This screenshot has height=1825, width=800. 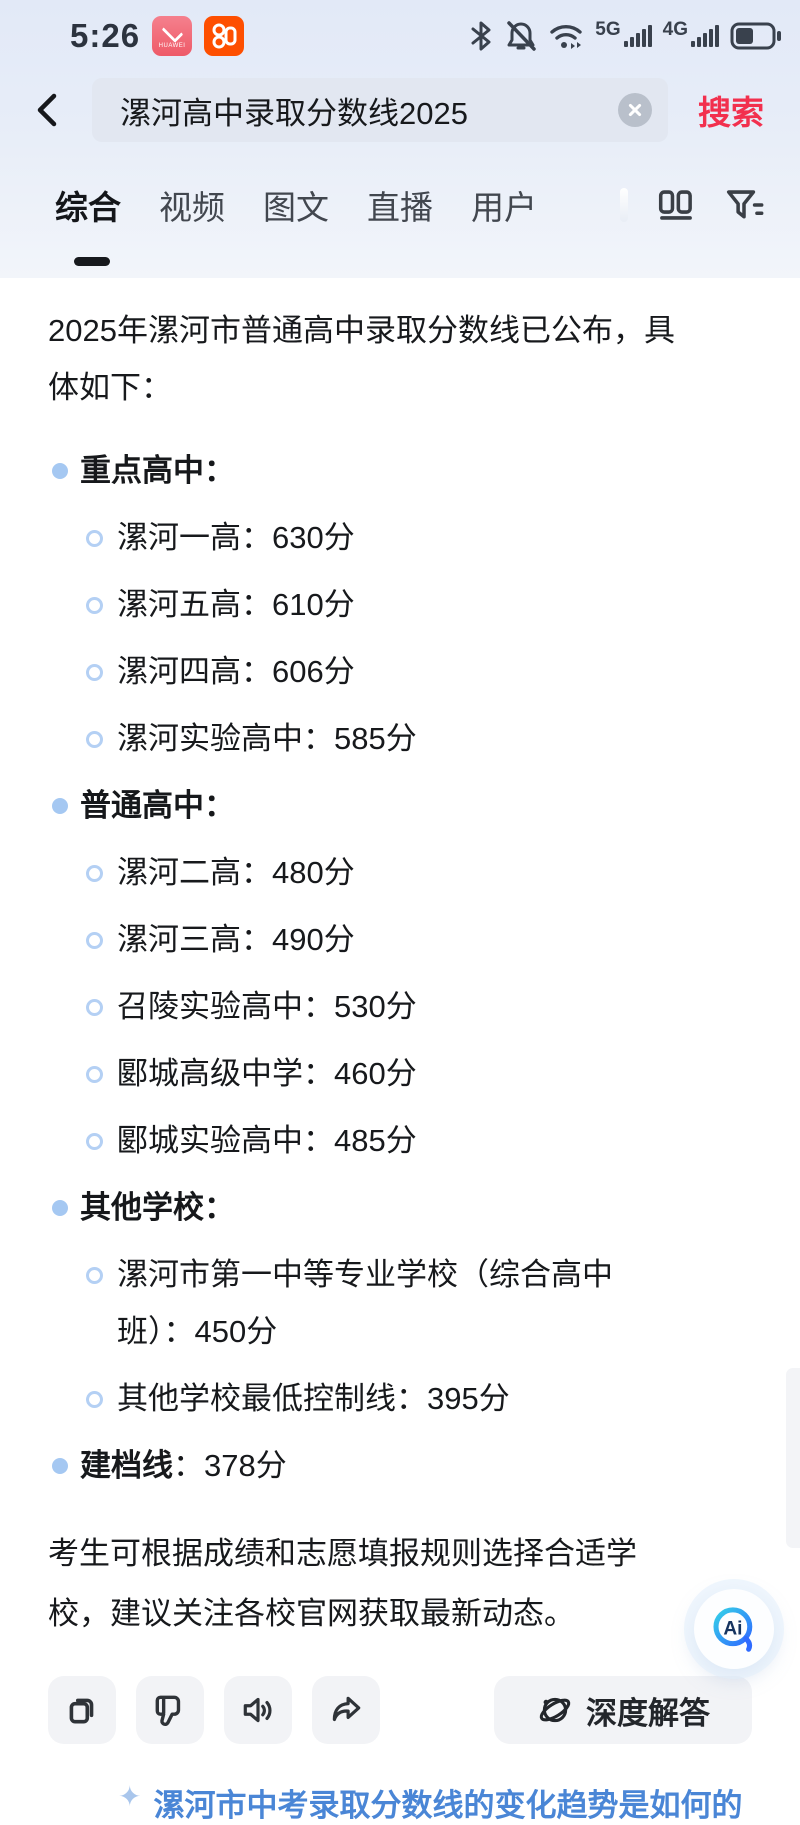 I want to click on list-item: 漯河市第一中等专业学校（综合高中班）：450分, so click(x=400, y=1303).